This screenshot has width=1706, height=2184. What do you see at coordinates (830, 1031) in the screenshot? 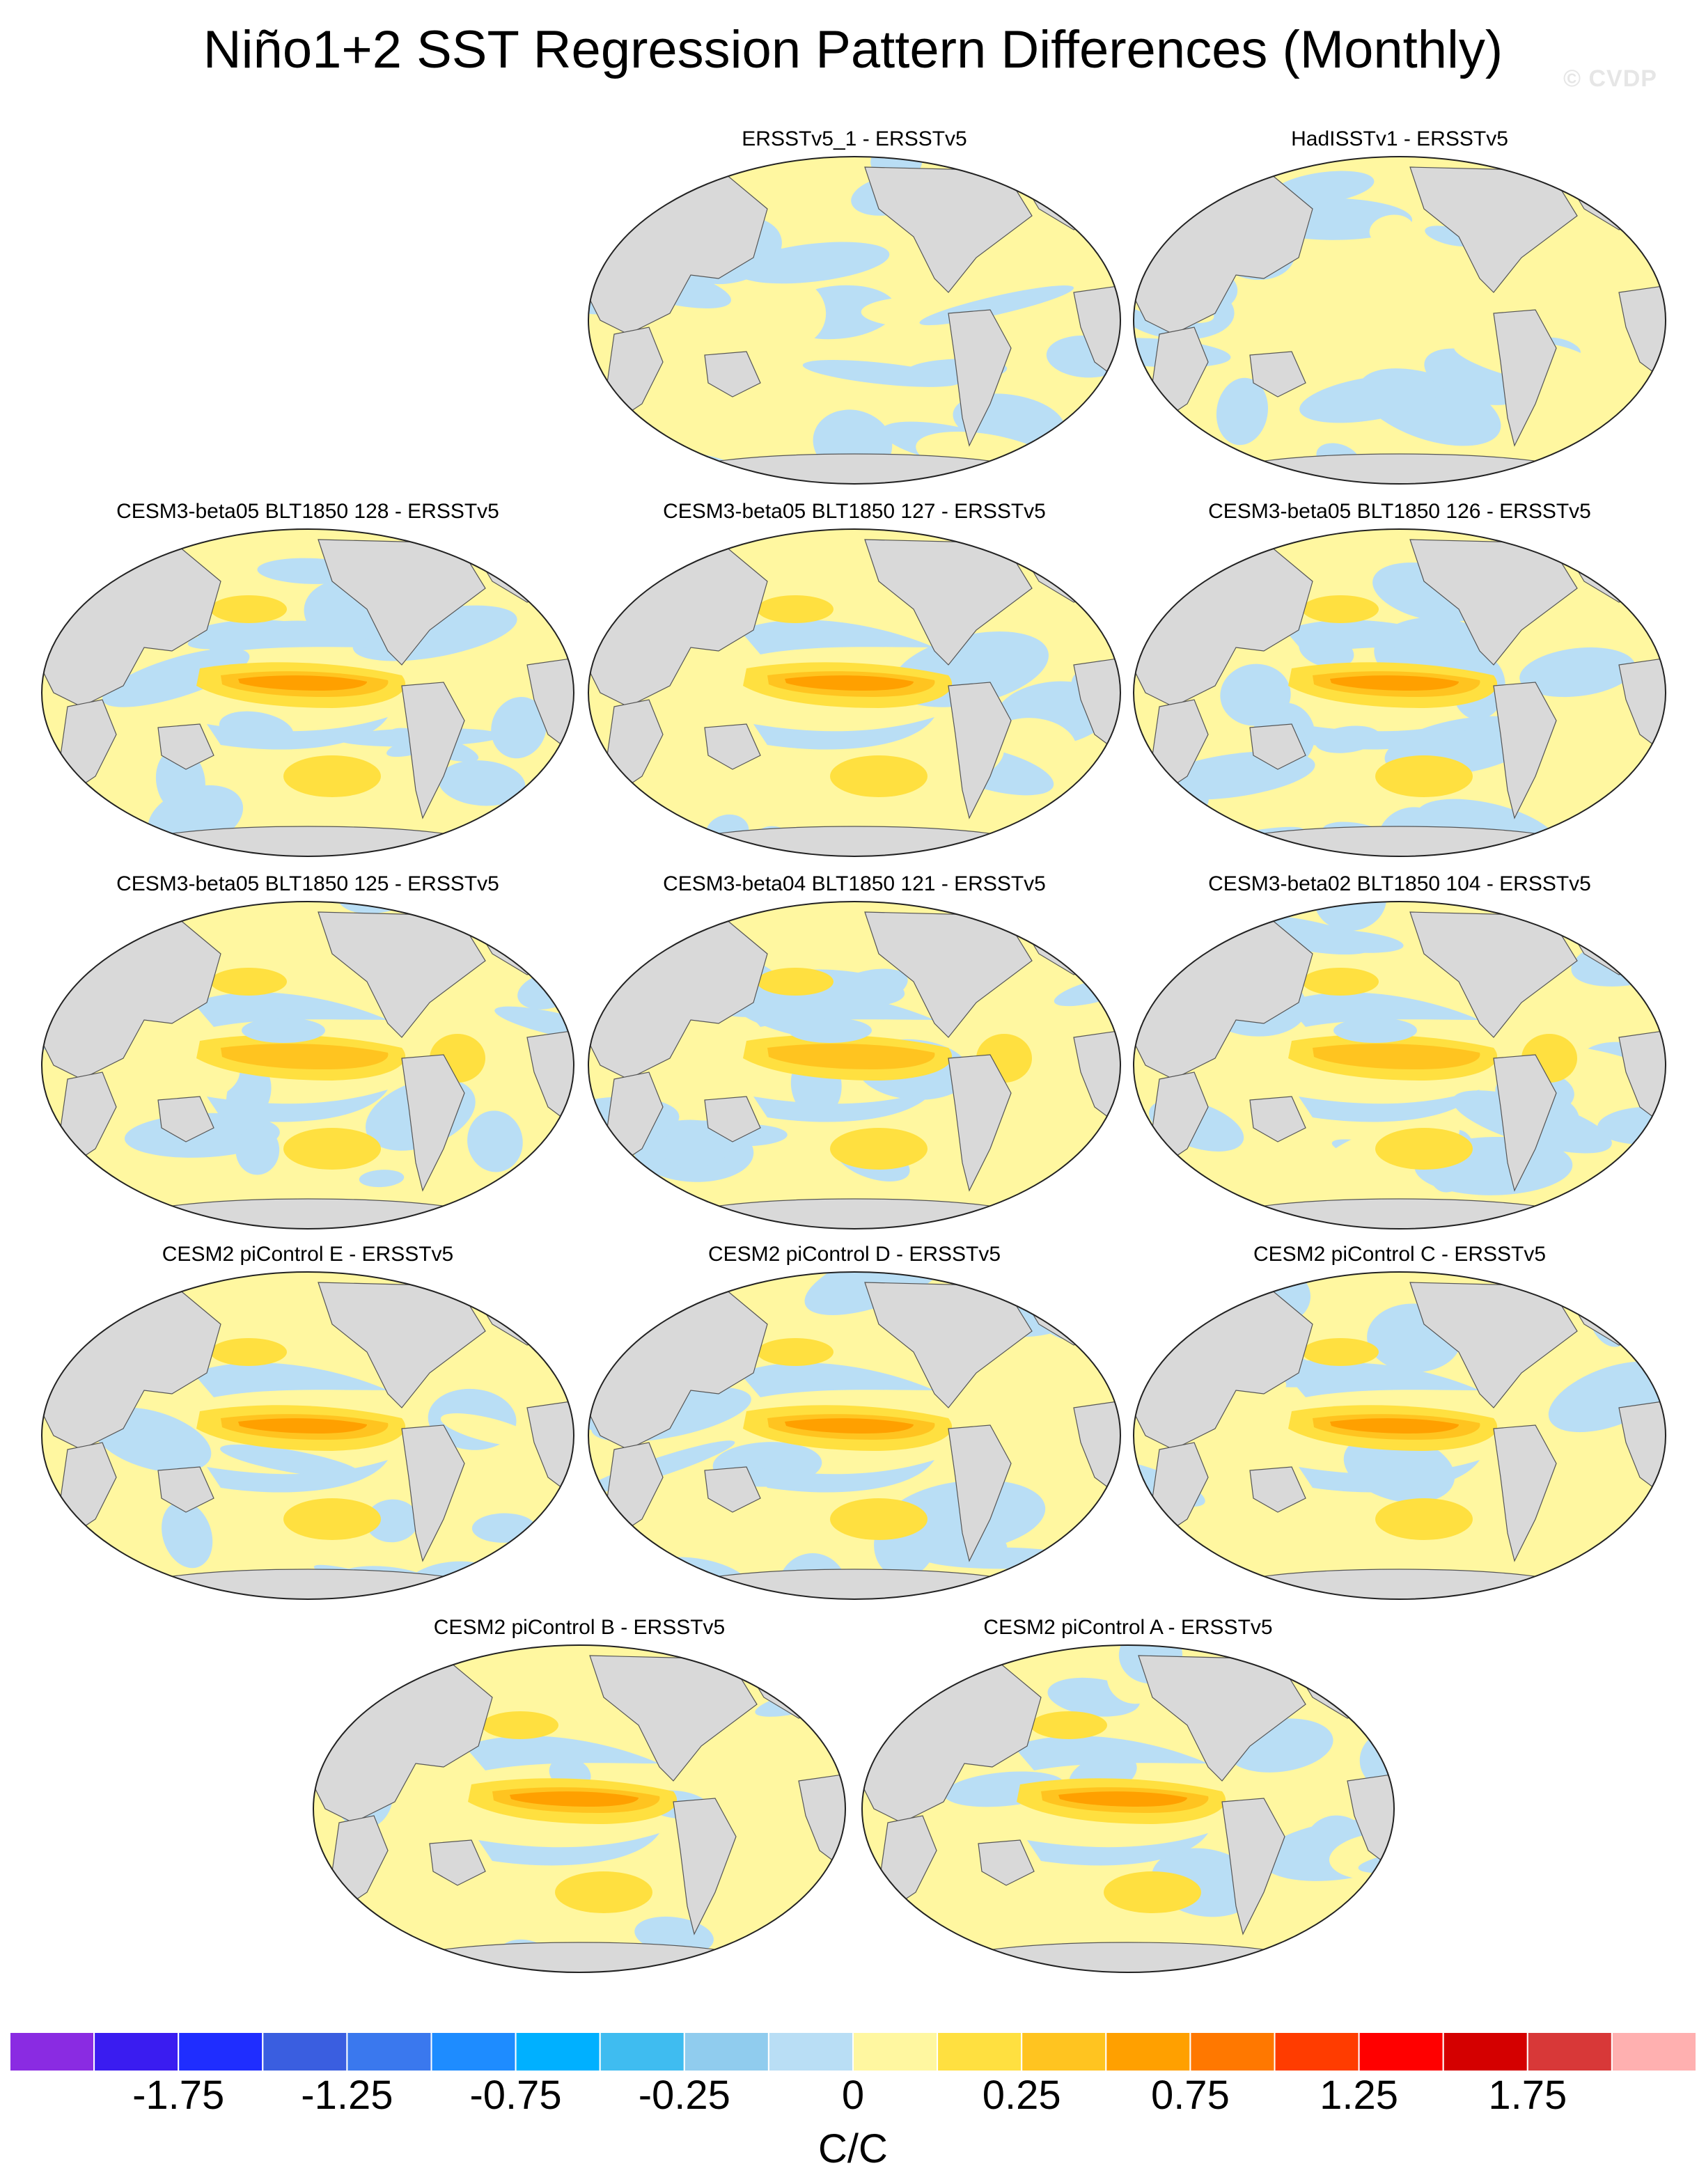
I see `cool-patch` at bounding box center [830, 1031].